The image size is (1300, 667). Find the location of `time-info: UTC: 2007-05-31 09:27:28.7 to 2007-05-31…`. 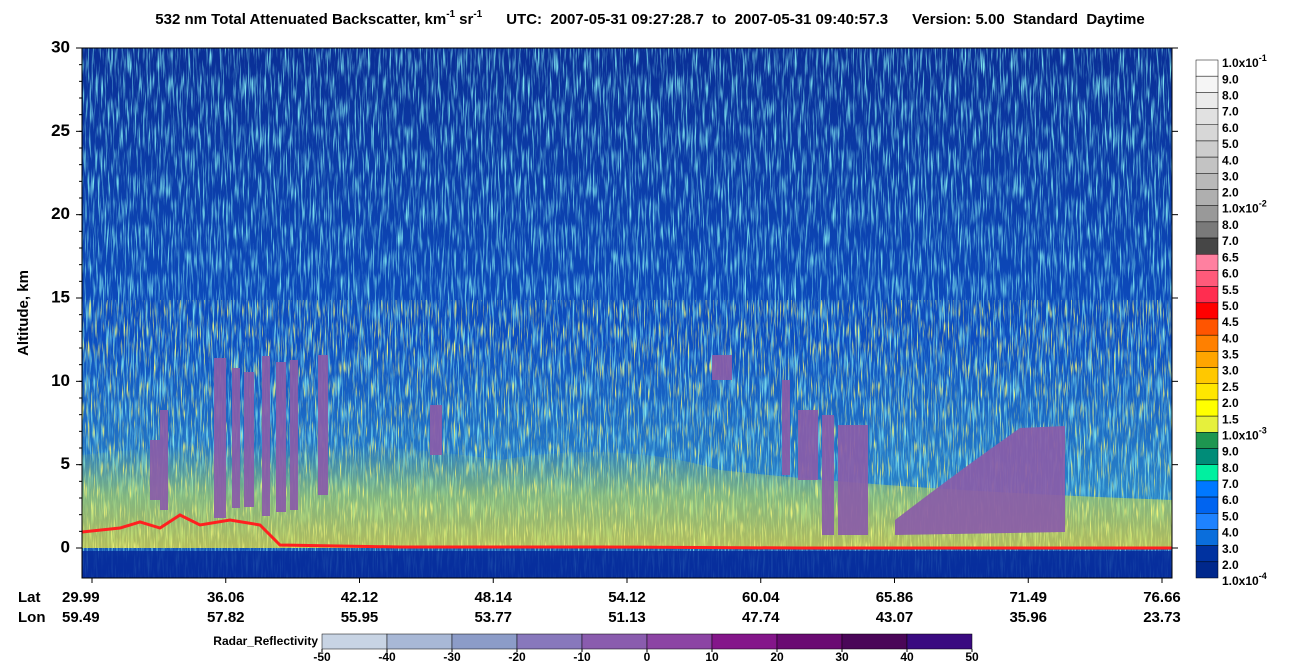

time-info: UTC: 2007-05-31 09:27:28.7 to 2007-05-31… is located at coordinates (697, 19).